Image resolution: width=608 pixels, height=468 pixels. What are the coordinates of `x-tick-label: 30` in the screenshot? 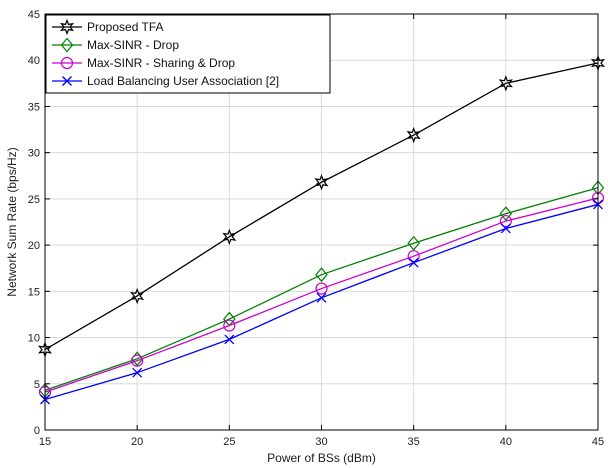 It's located at (321, 442).